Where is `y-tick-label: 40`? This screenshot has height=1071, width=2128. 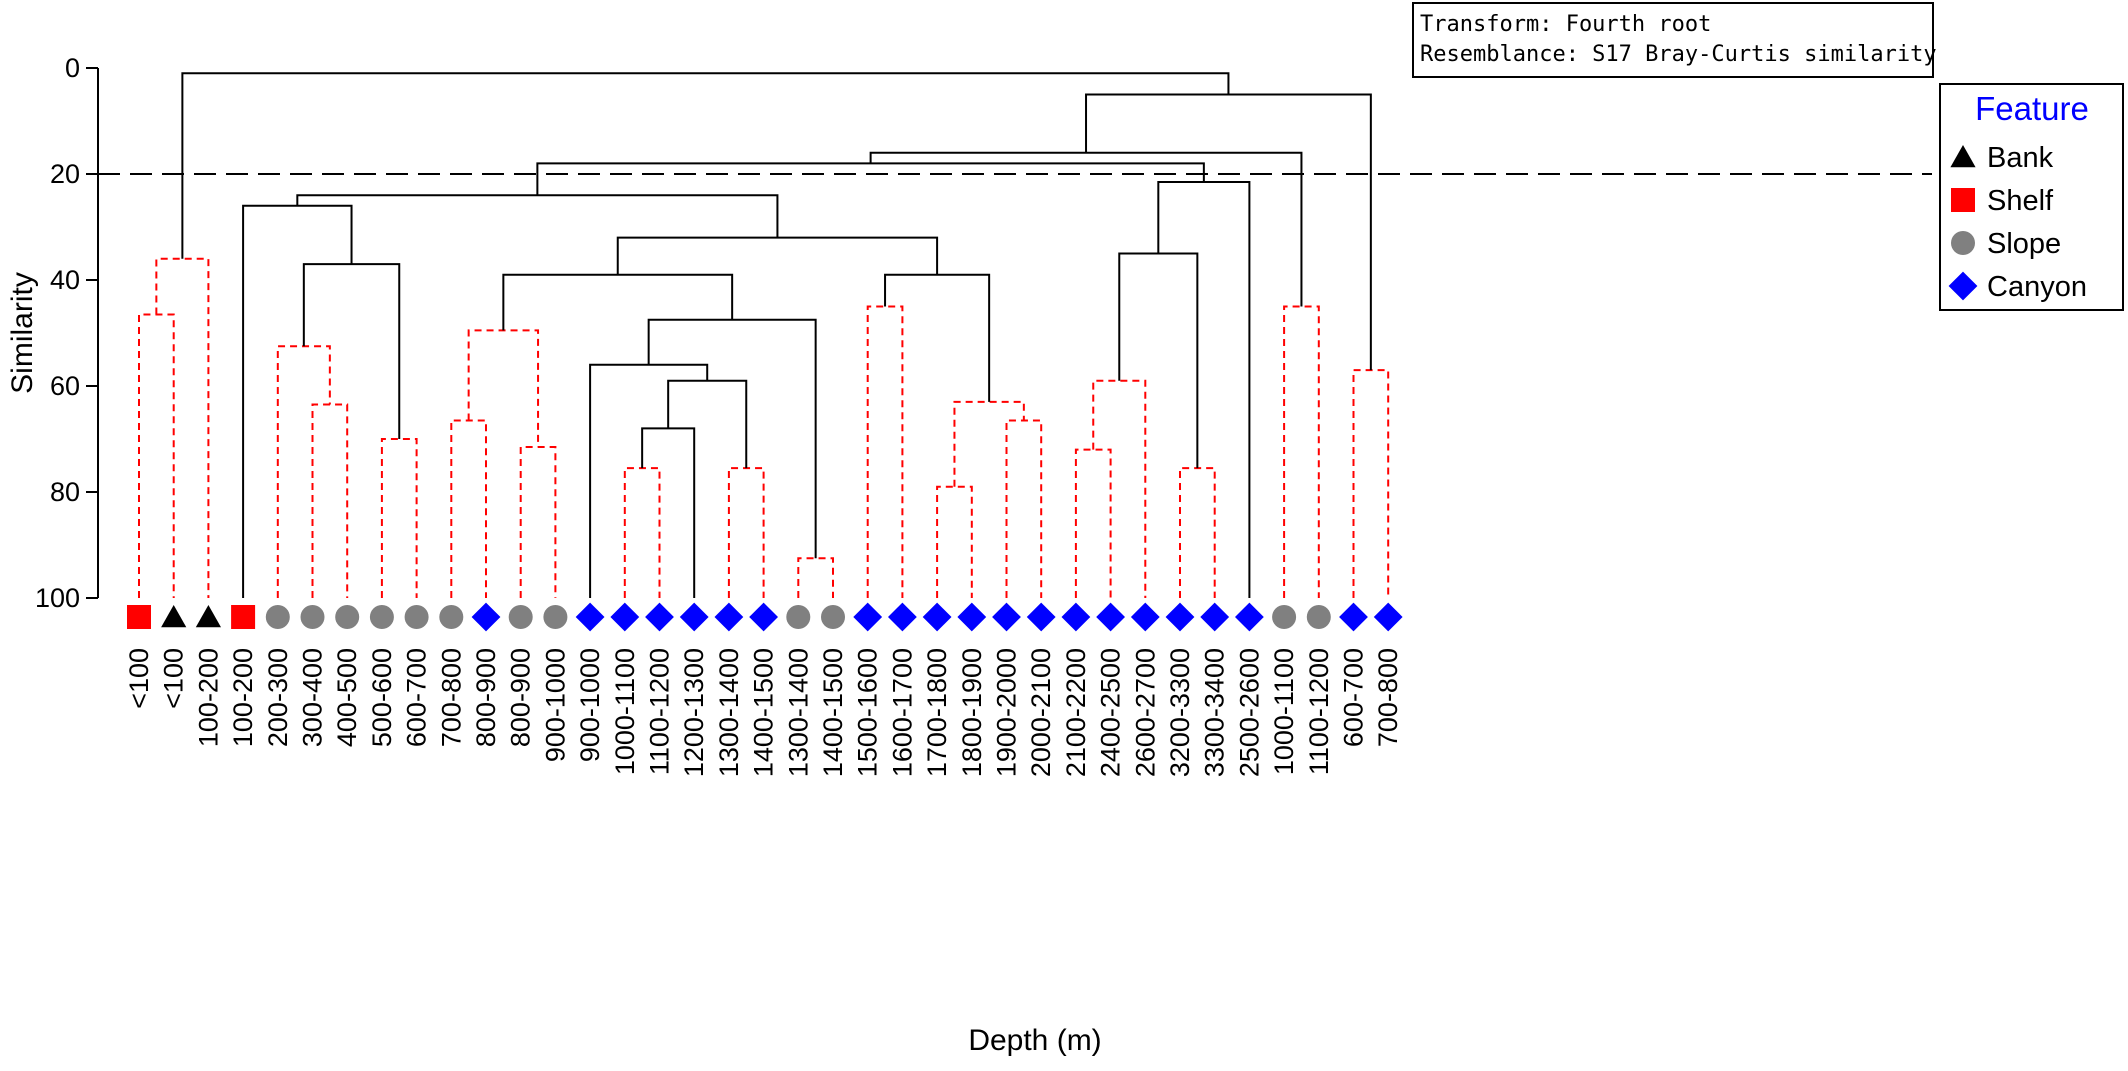 y-tick-label: 40 is located at coordinates (65, 280).